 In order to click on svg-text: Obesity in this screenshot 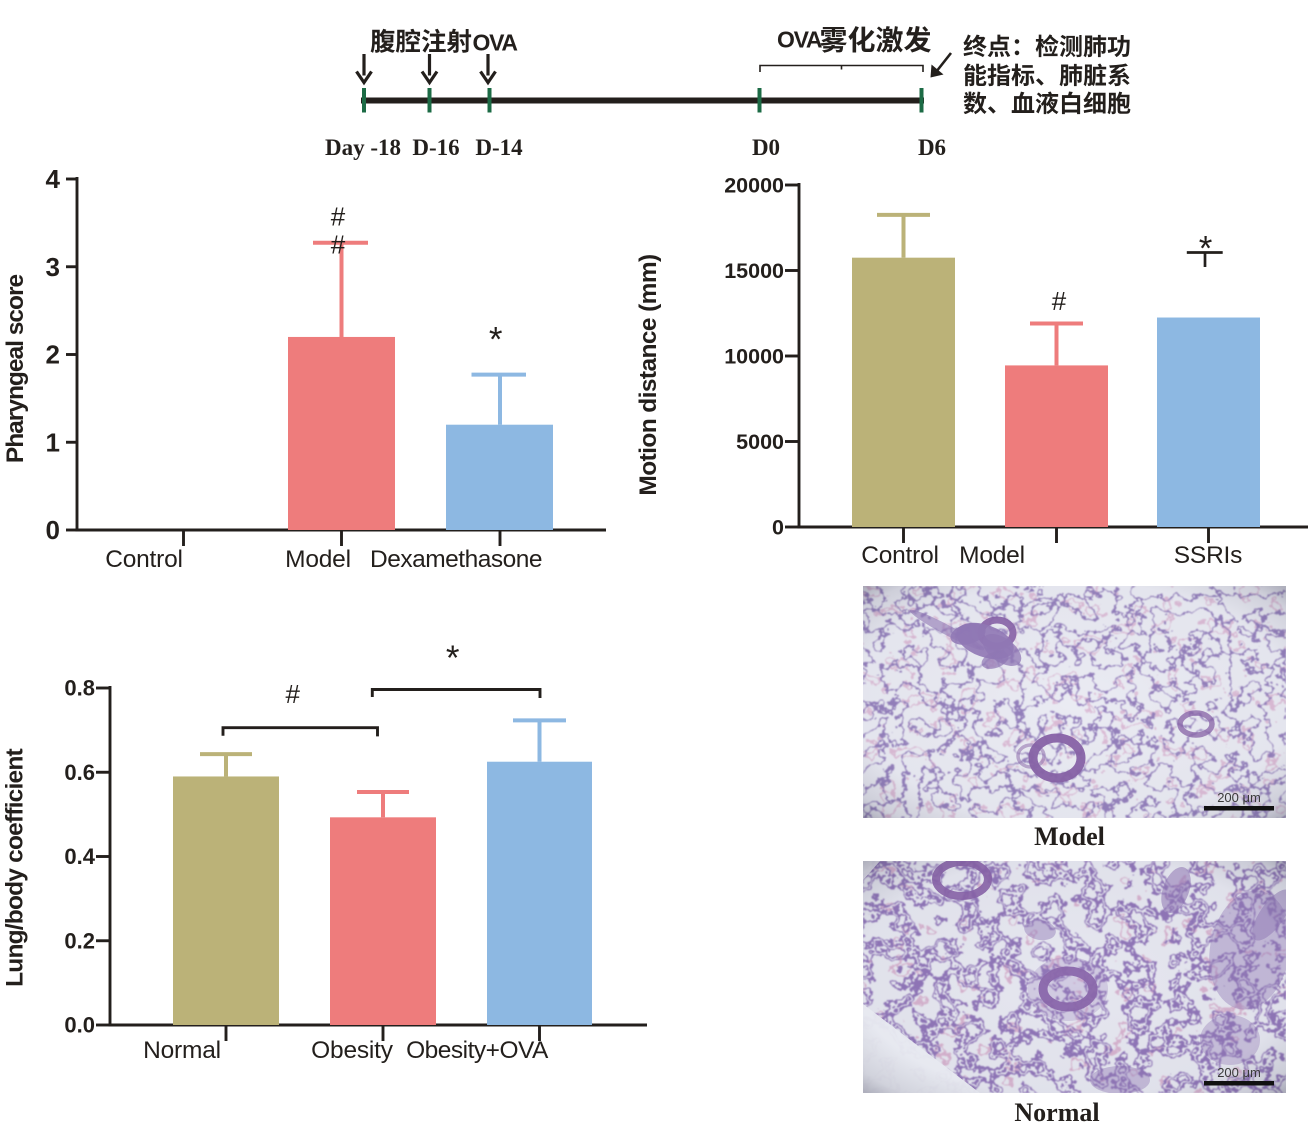, I will do `click(352, 1050)`.